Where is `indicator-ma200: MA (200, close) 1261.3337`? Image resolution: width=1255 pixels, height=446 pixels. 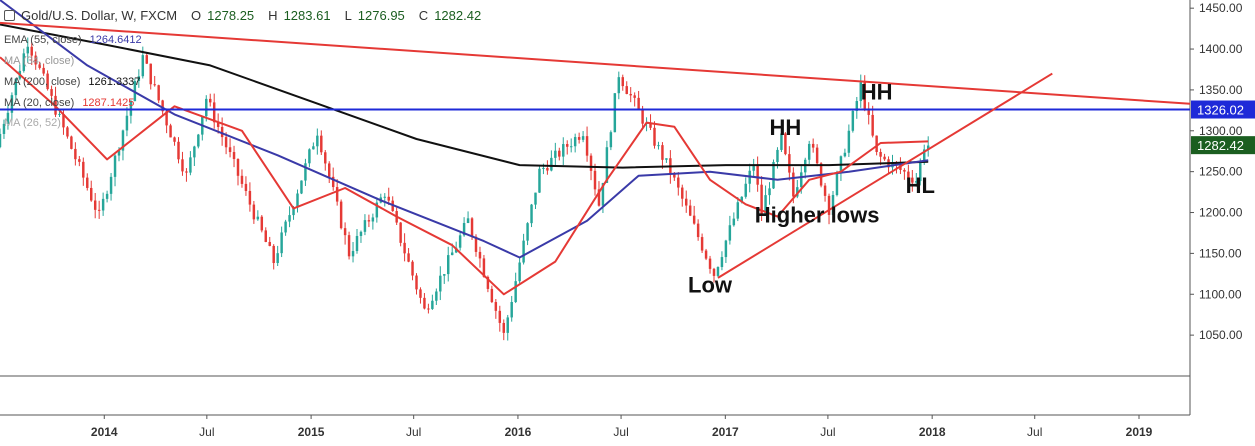 indicator-ma200: MA (200, close) 1261.3337 is located at coordinates (72, 82).